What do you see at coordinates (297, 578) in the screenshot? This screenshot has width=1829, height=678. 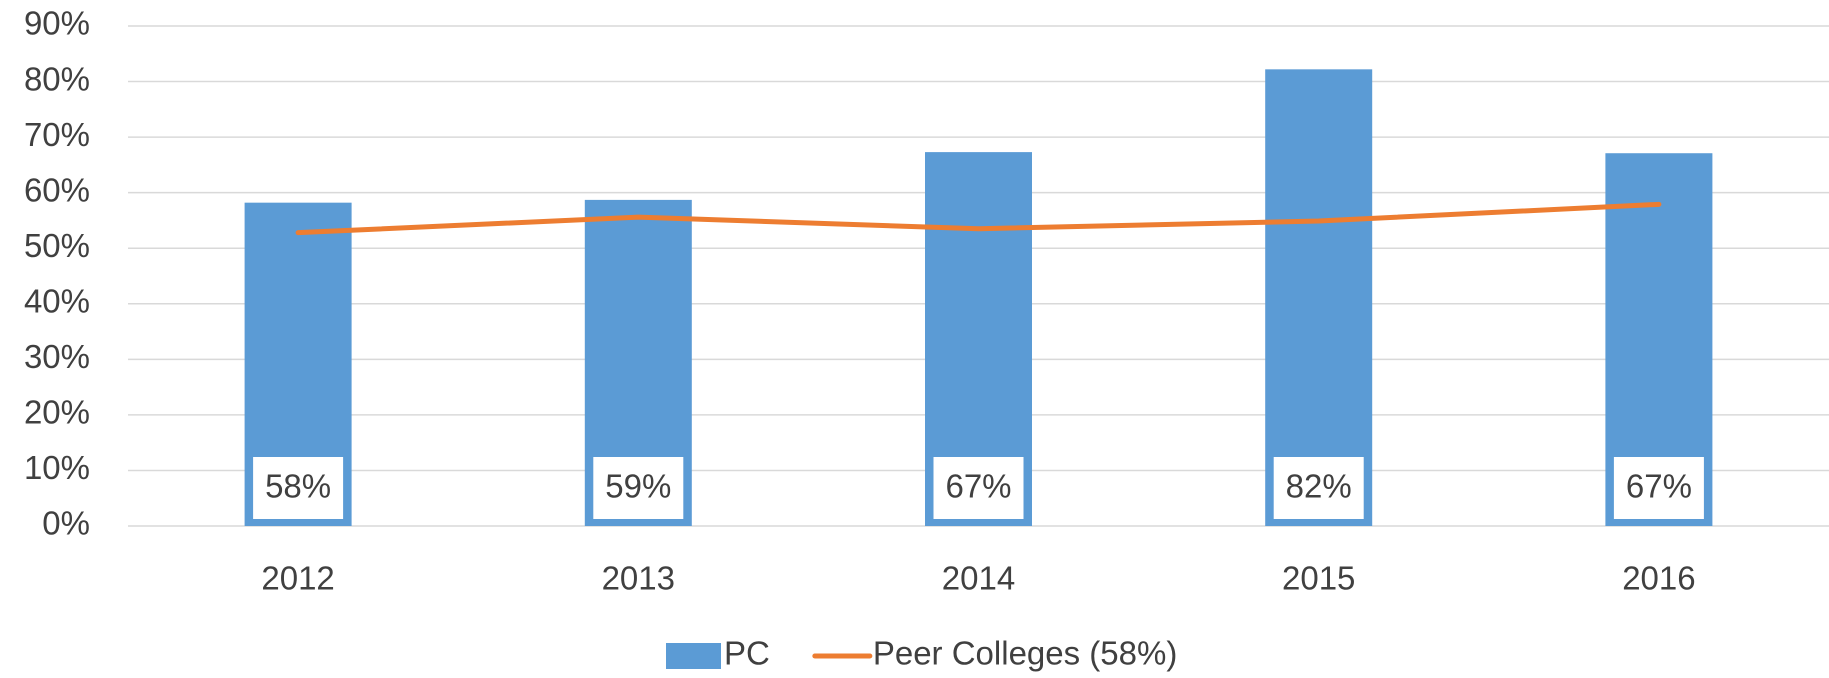 I see `x-tick-label: 2012` at bounding box center [297, 578].